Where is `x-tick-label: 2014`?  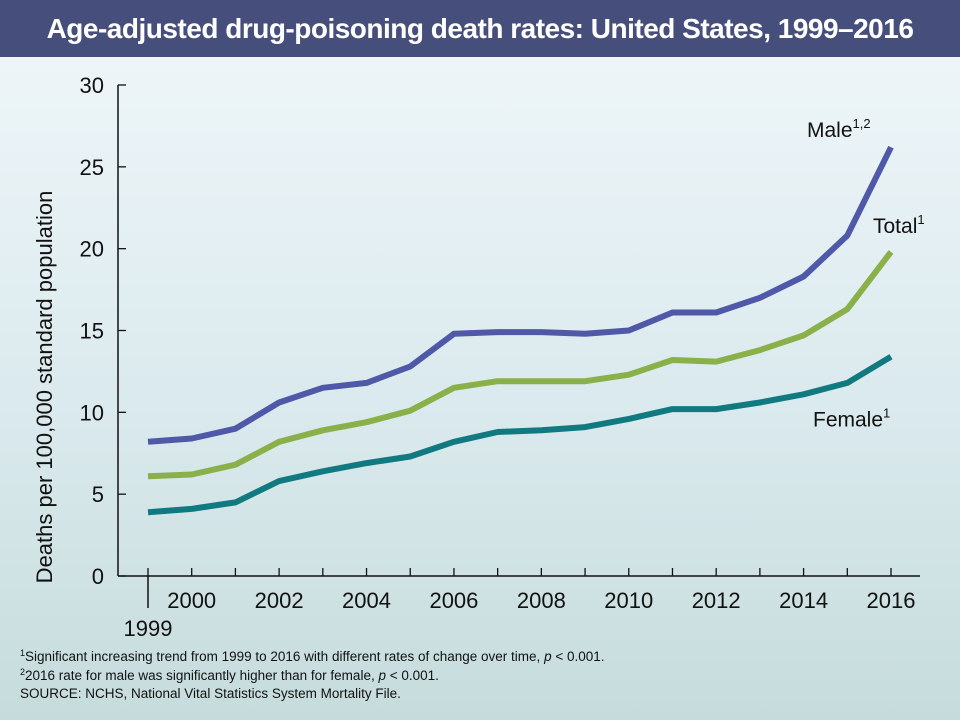
x-tick-label: 2014 is located at coordinates (803, 600).